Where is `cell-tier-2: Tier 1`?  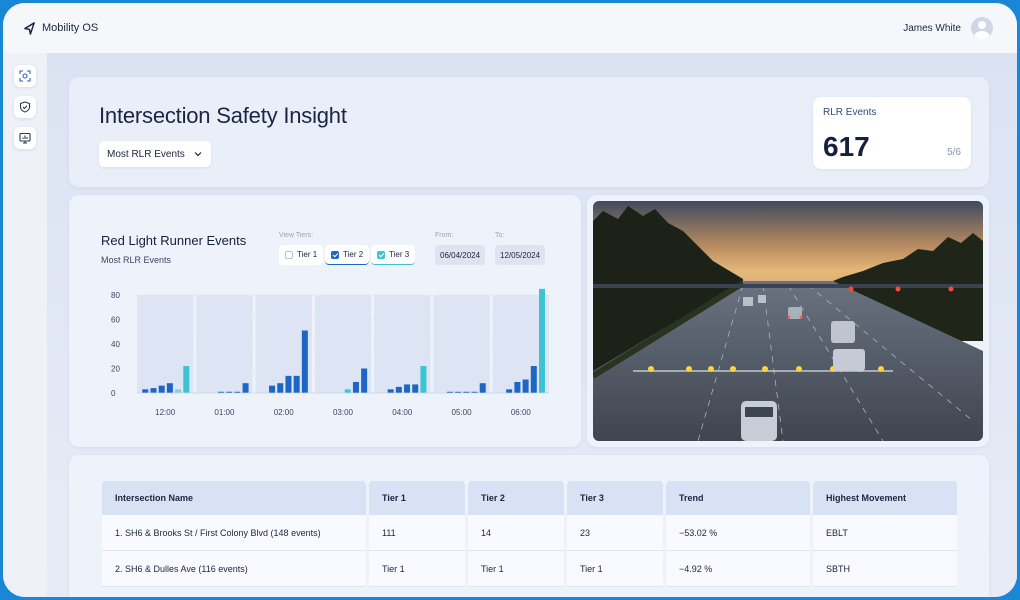 cell-tier-2: Tier 1 is located at coordinates (516, 569).